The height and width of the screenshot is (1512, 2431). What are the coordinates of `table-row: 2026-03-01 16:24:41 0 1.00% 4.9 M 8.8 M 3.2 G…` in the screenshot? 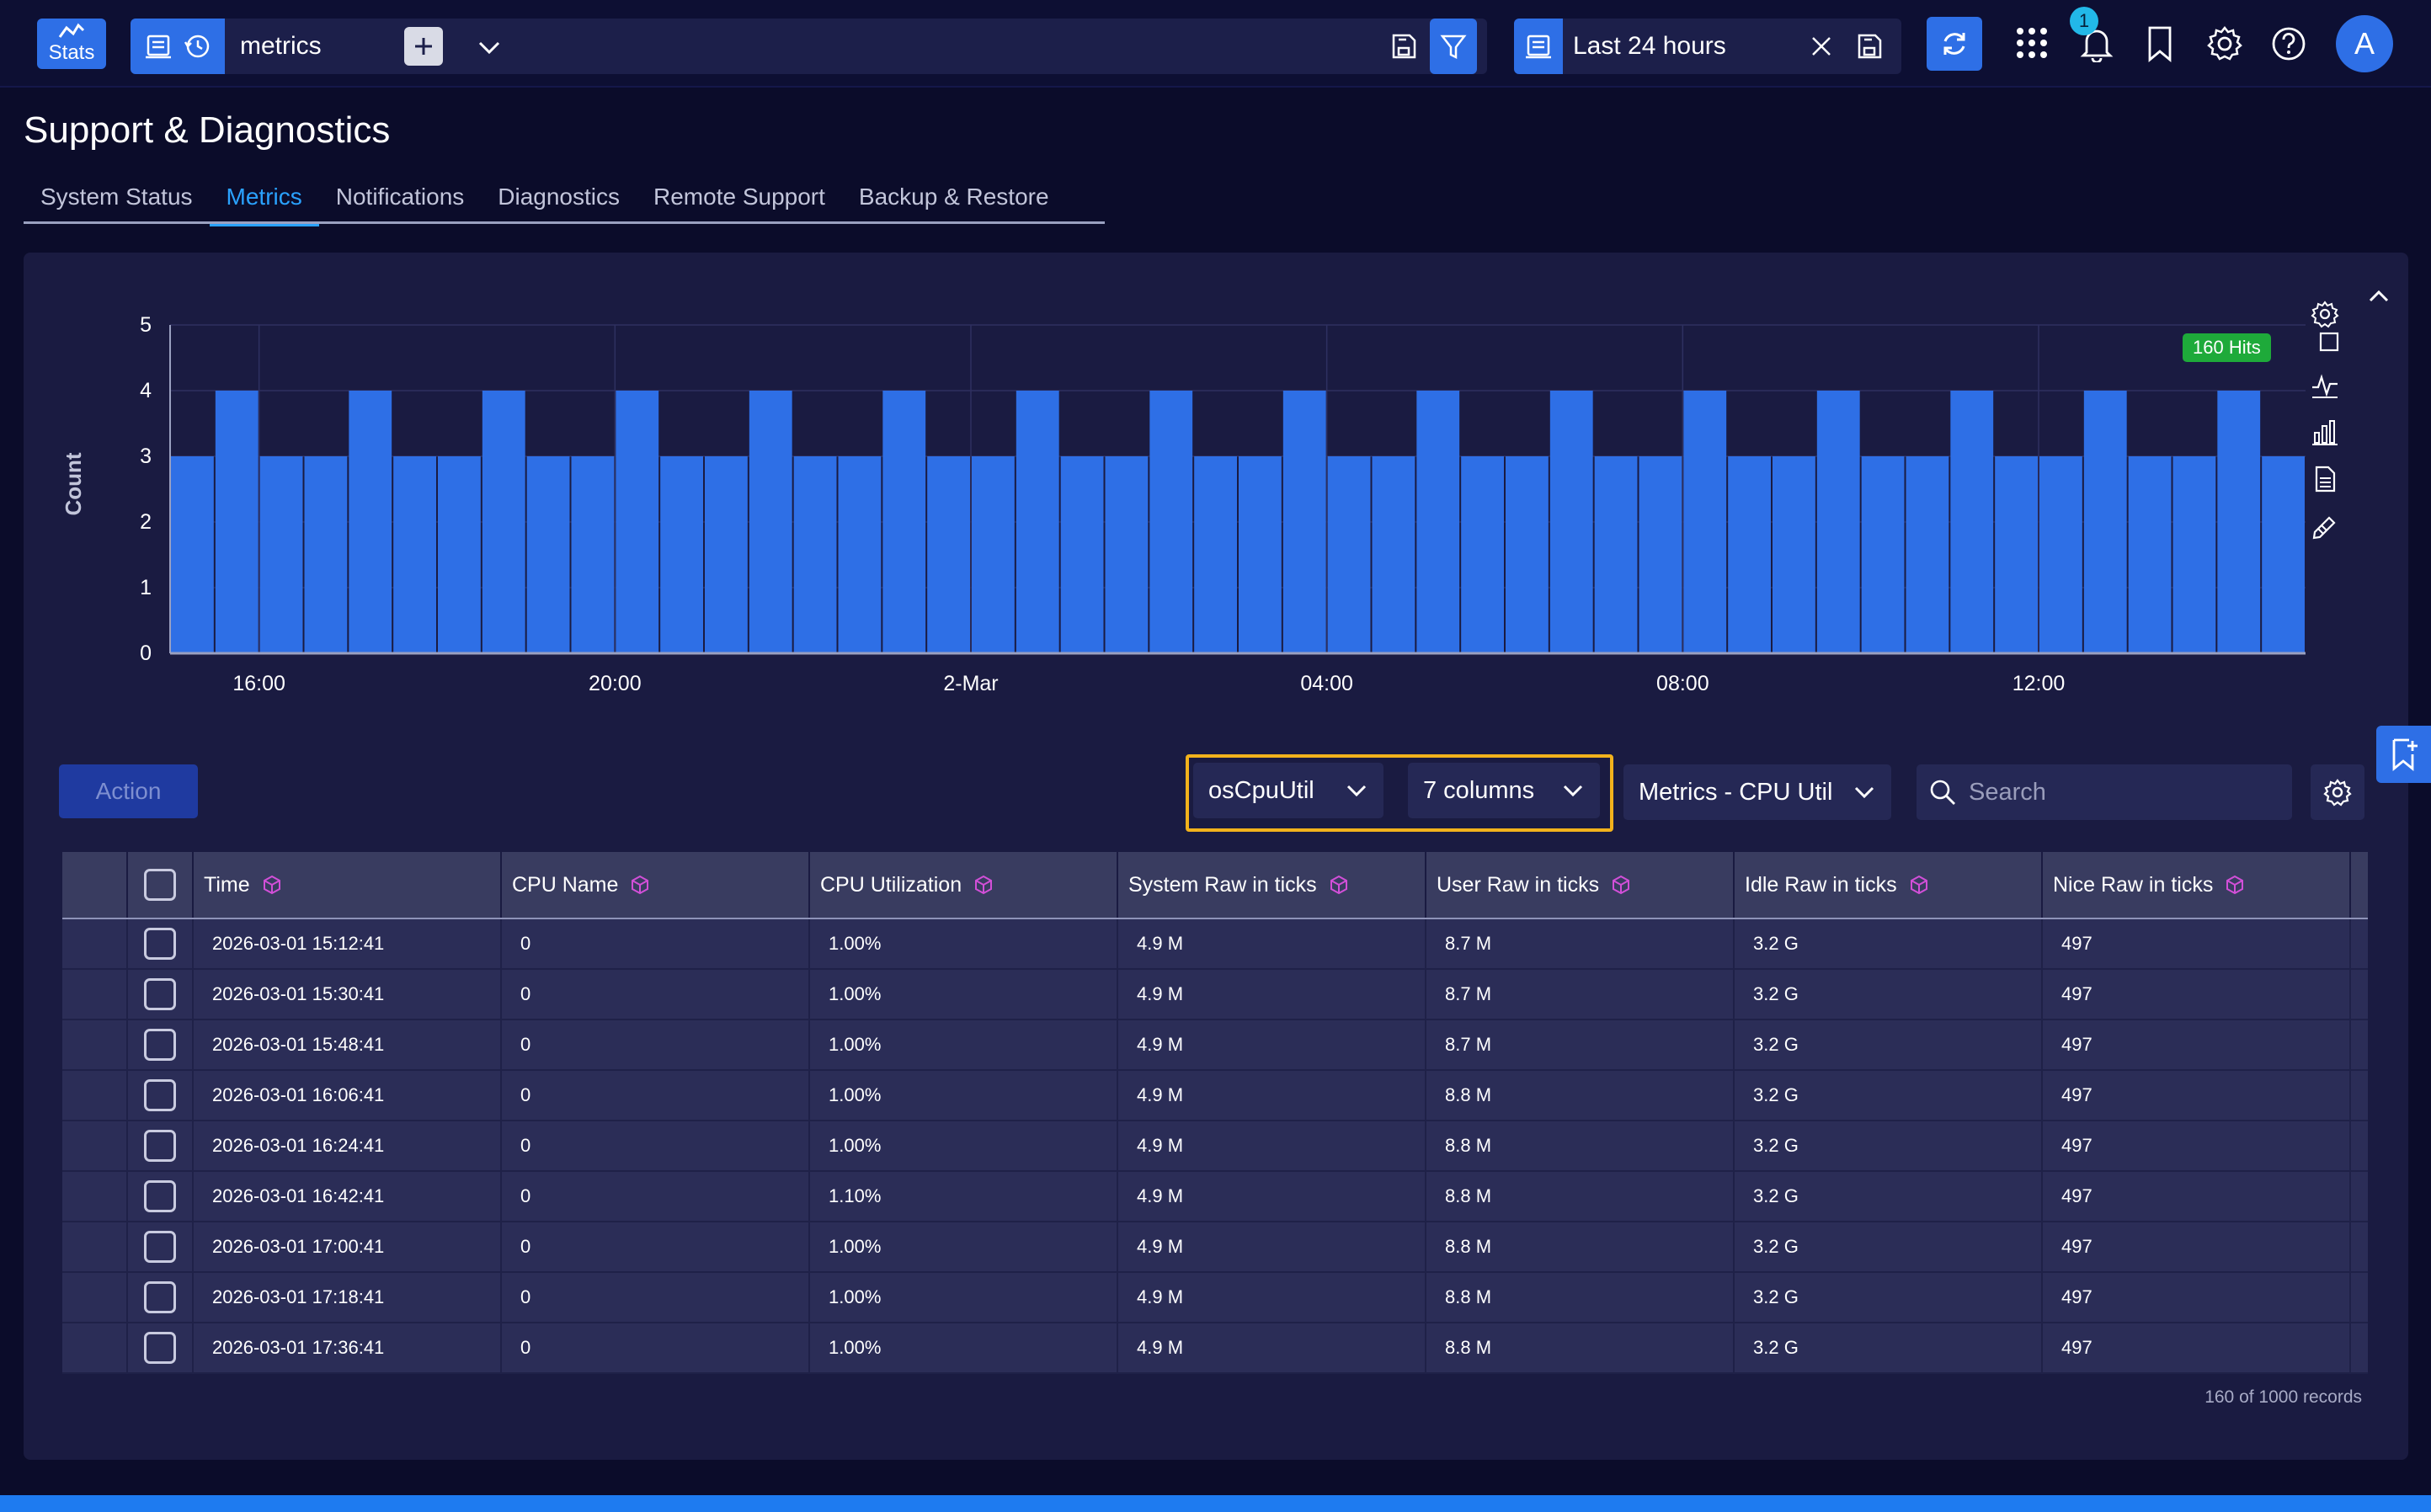 It's located at (1215, 1147).